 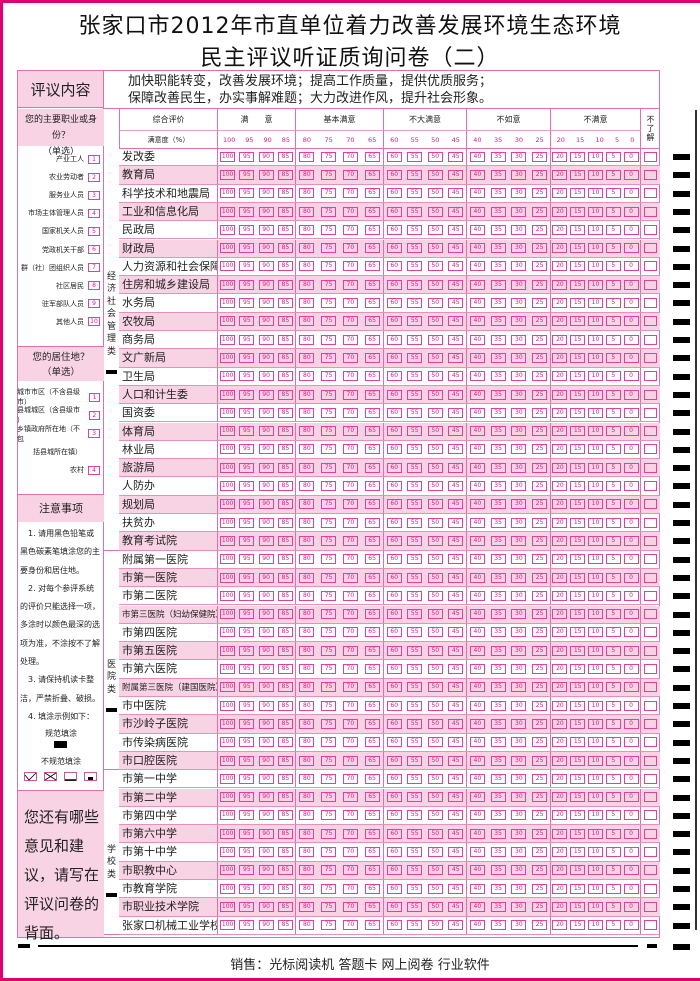 I want to click on option-code-box: 10, so click(x=94, y=322).